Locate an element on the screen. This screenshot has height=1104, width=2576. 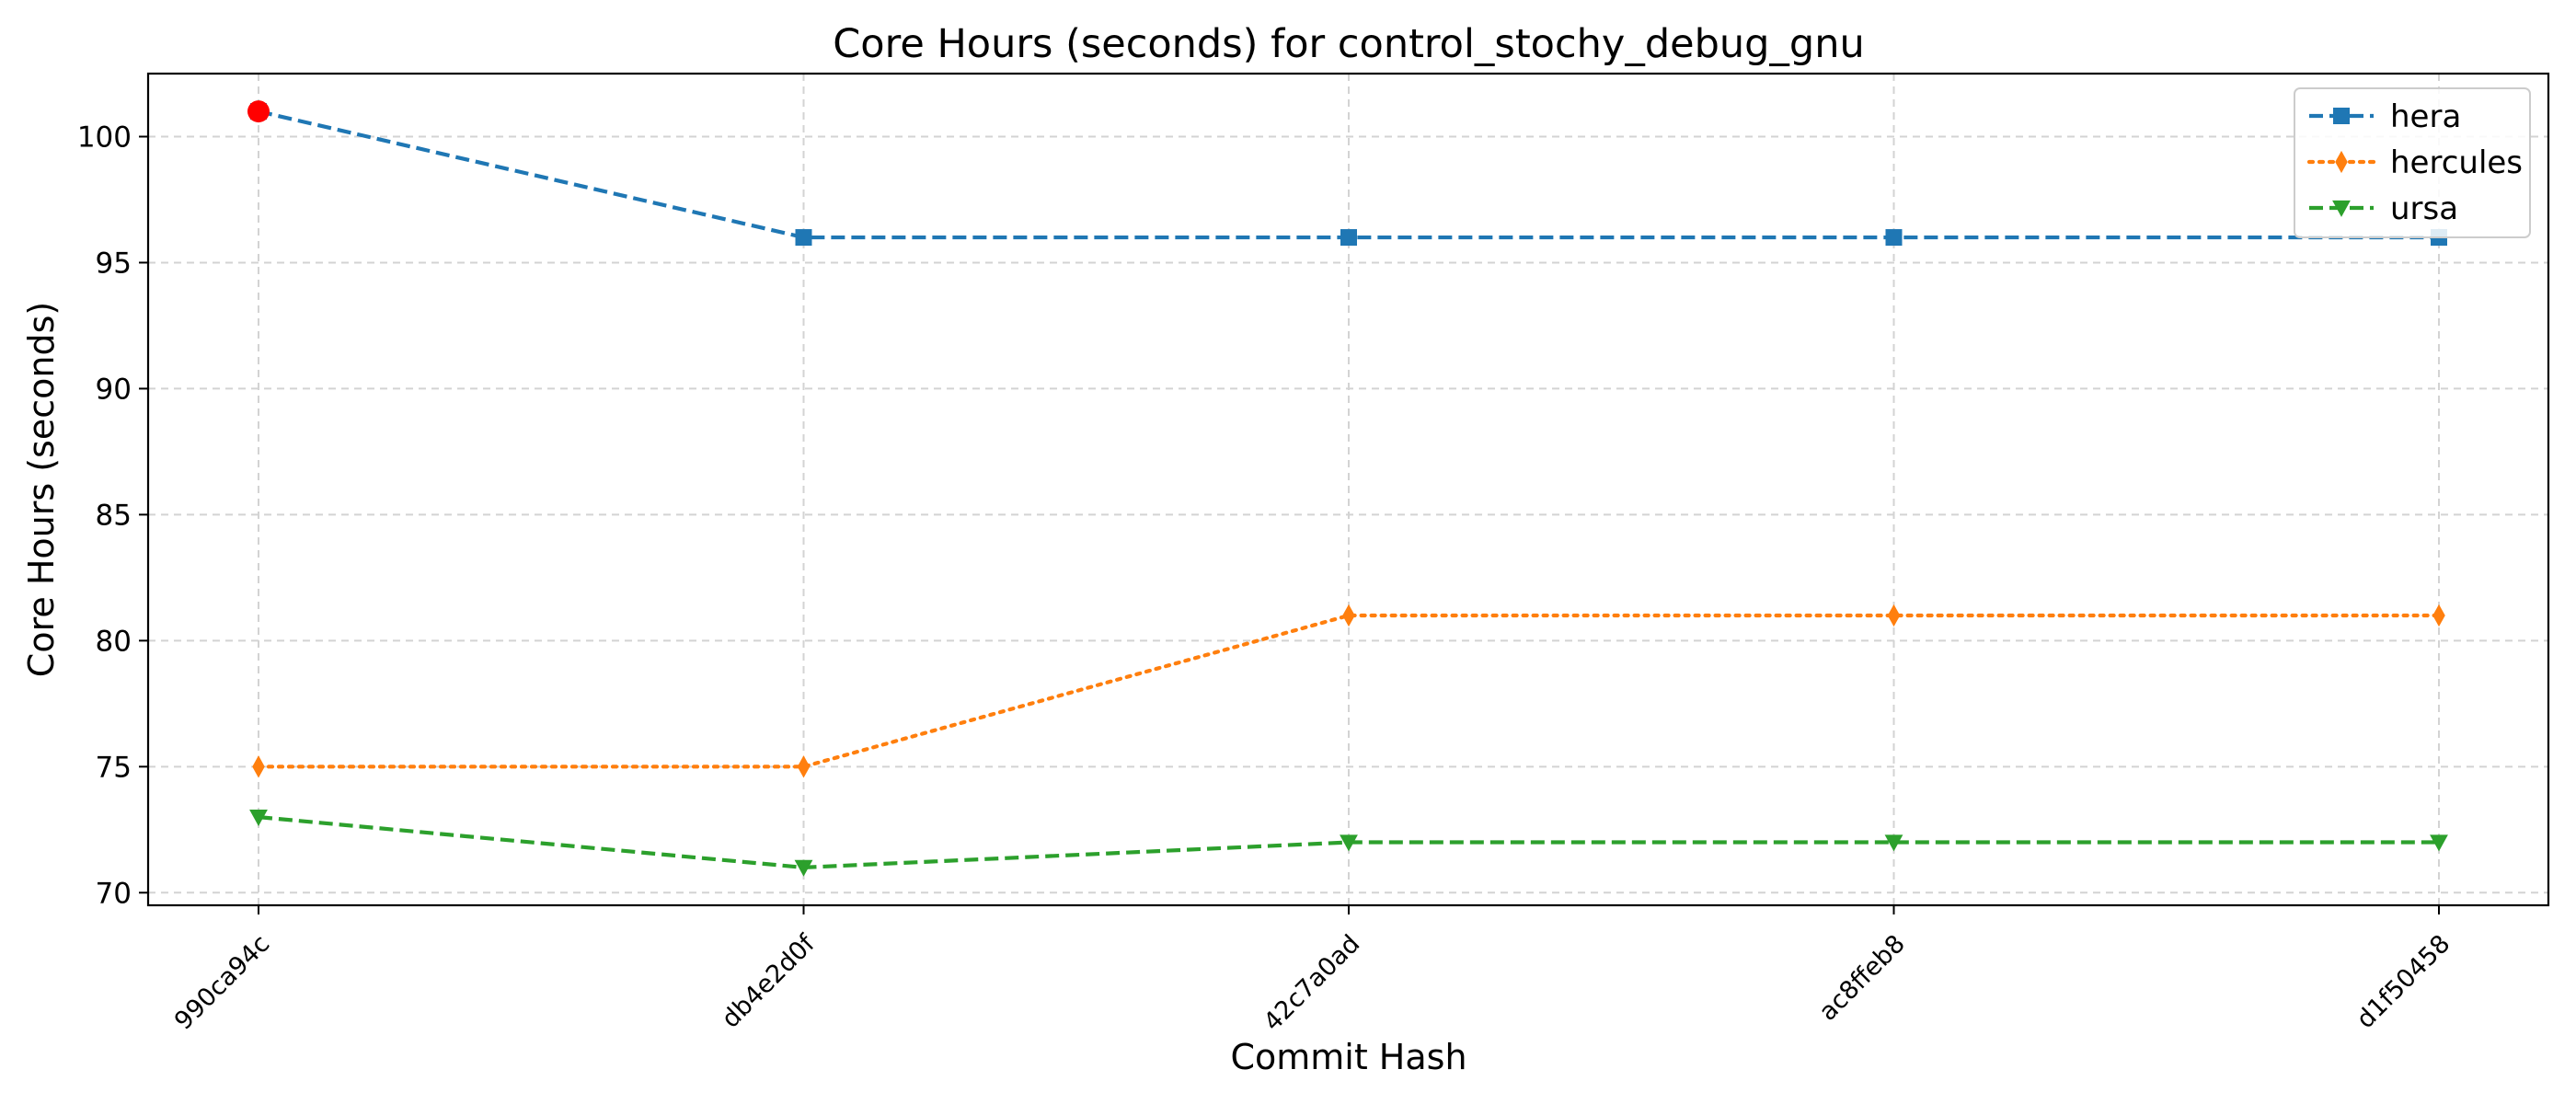
series-ursa is located at coordinates (1348, 843).